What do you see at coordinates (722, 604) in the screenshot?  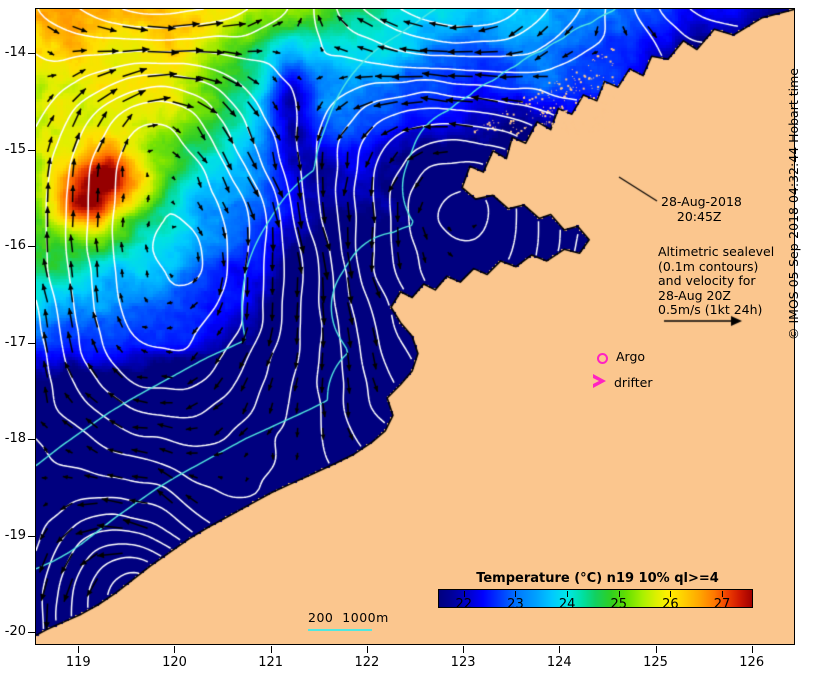 I see `colorbar-tick-label: 27` at bounding box center [722, 604].